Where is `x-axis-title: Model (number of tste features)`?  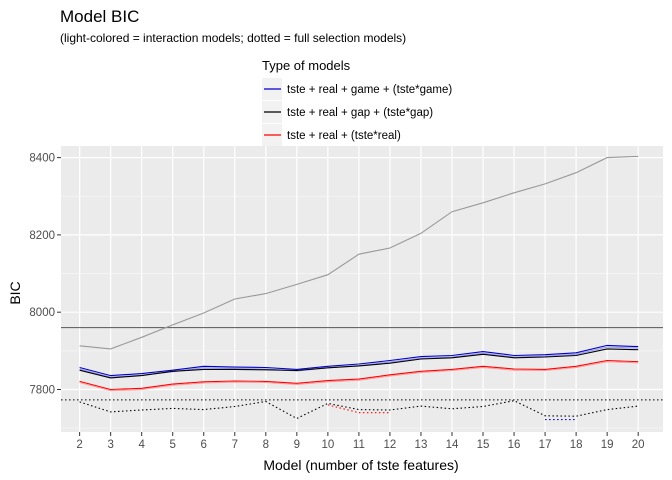
x-axis-title: Model (number of tste features) is located at coordinates (360, 465).